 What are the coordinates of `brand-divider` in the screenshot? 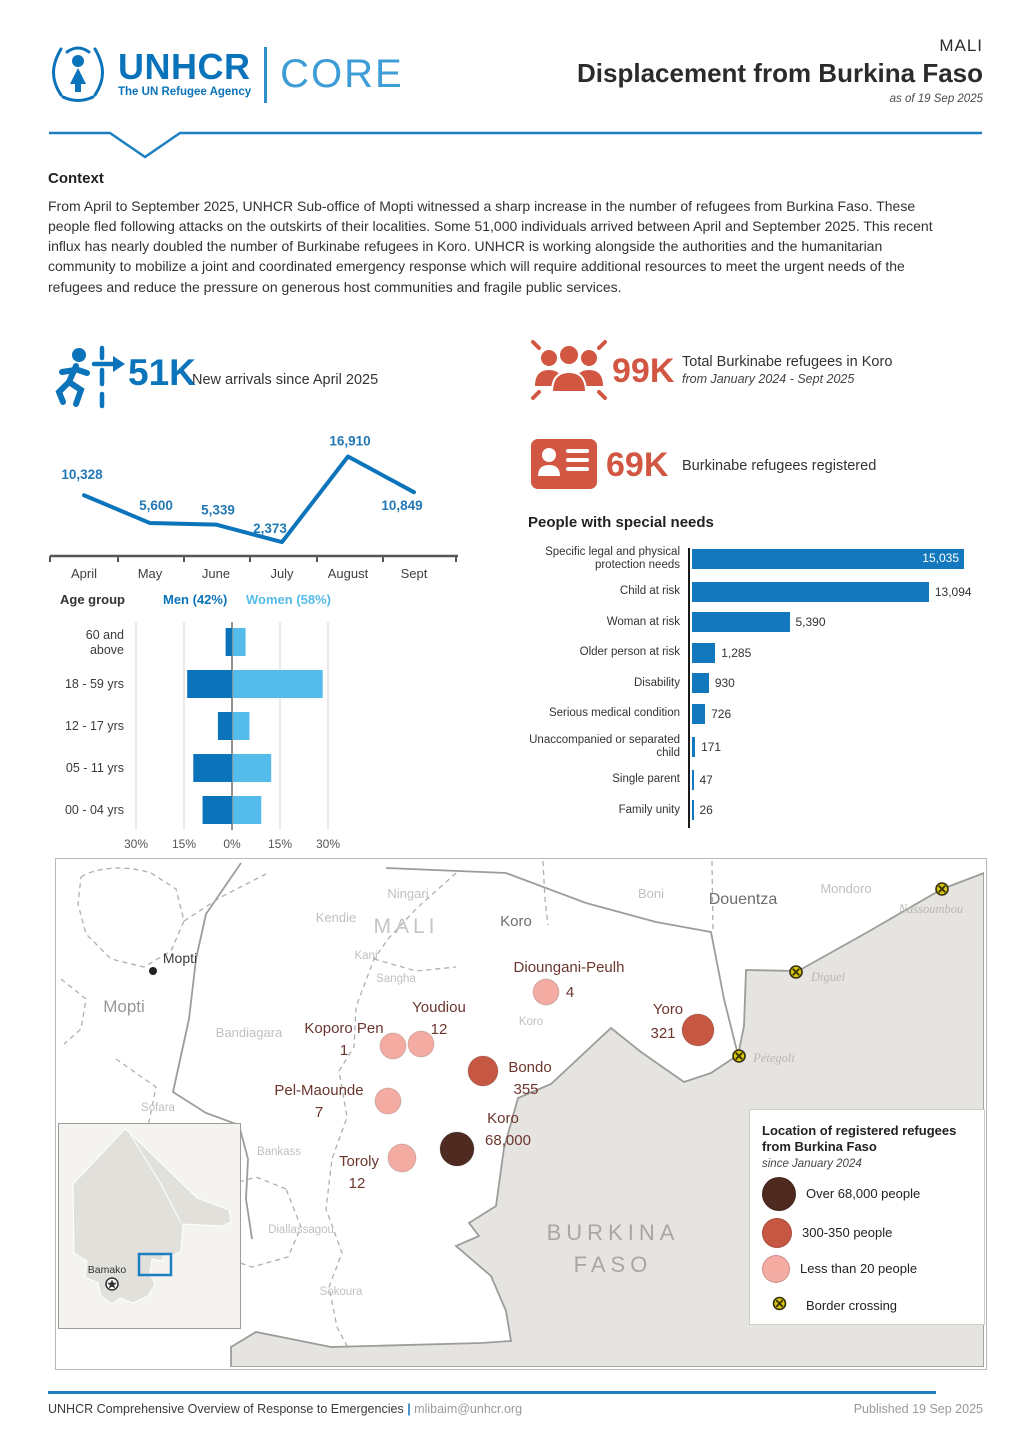 It's located at (266, 74).